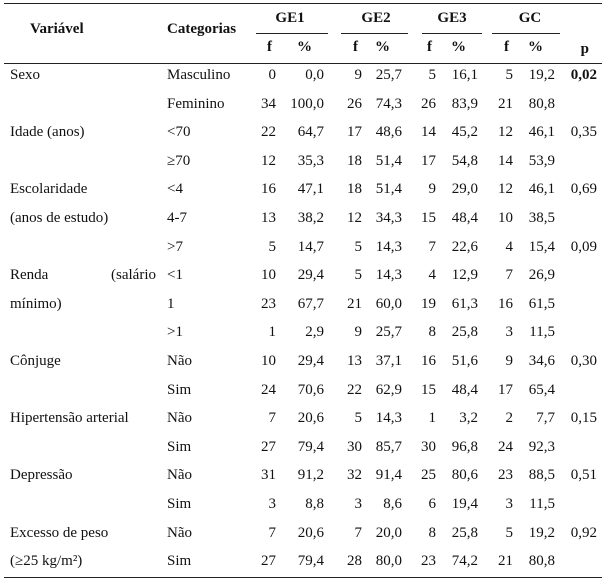 This screenshot has width=608, height=580. What do you see at coordinates (541, 275) in the screenshot?
I see `cell-pct: 26,9` at bounding box center [541, 275].